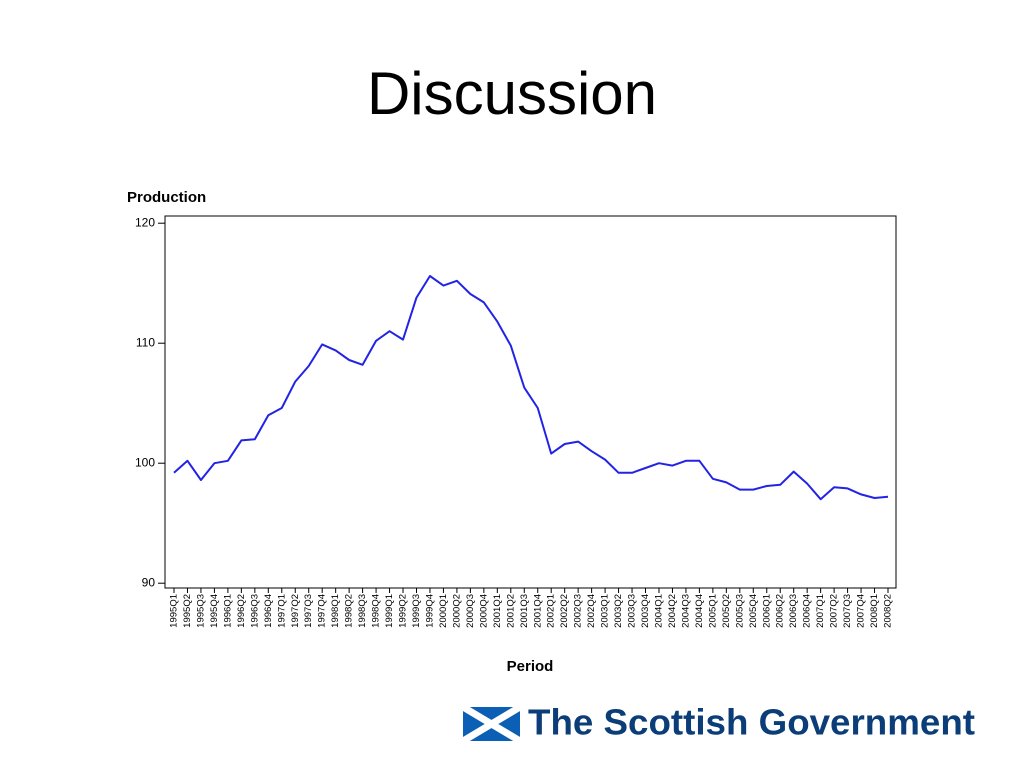  I want to click on logo: The Scottish Government, so click(718, 723).